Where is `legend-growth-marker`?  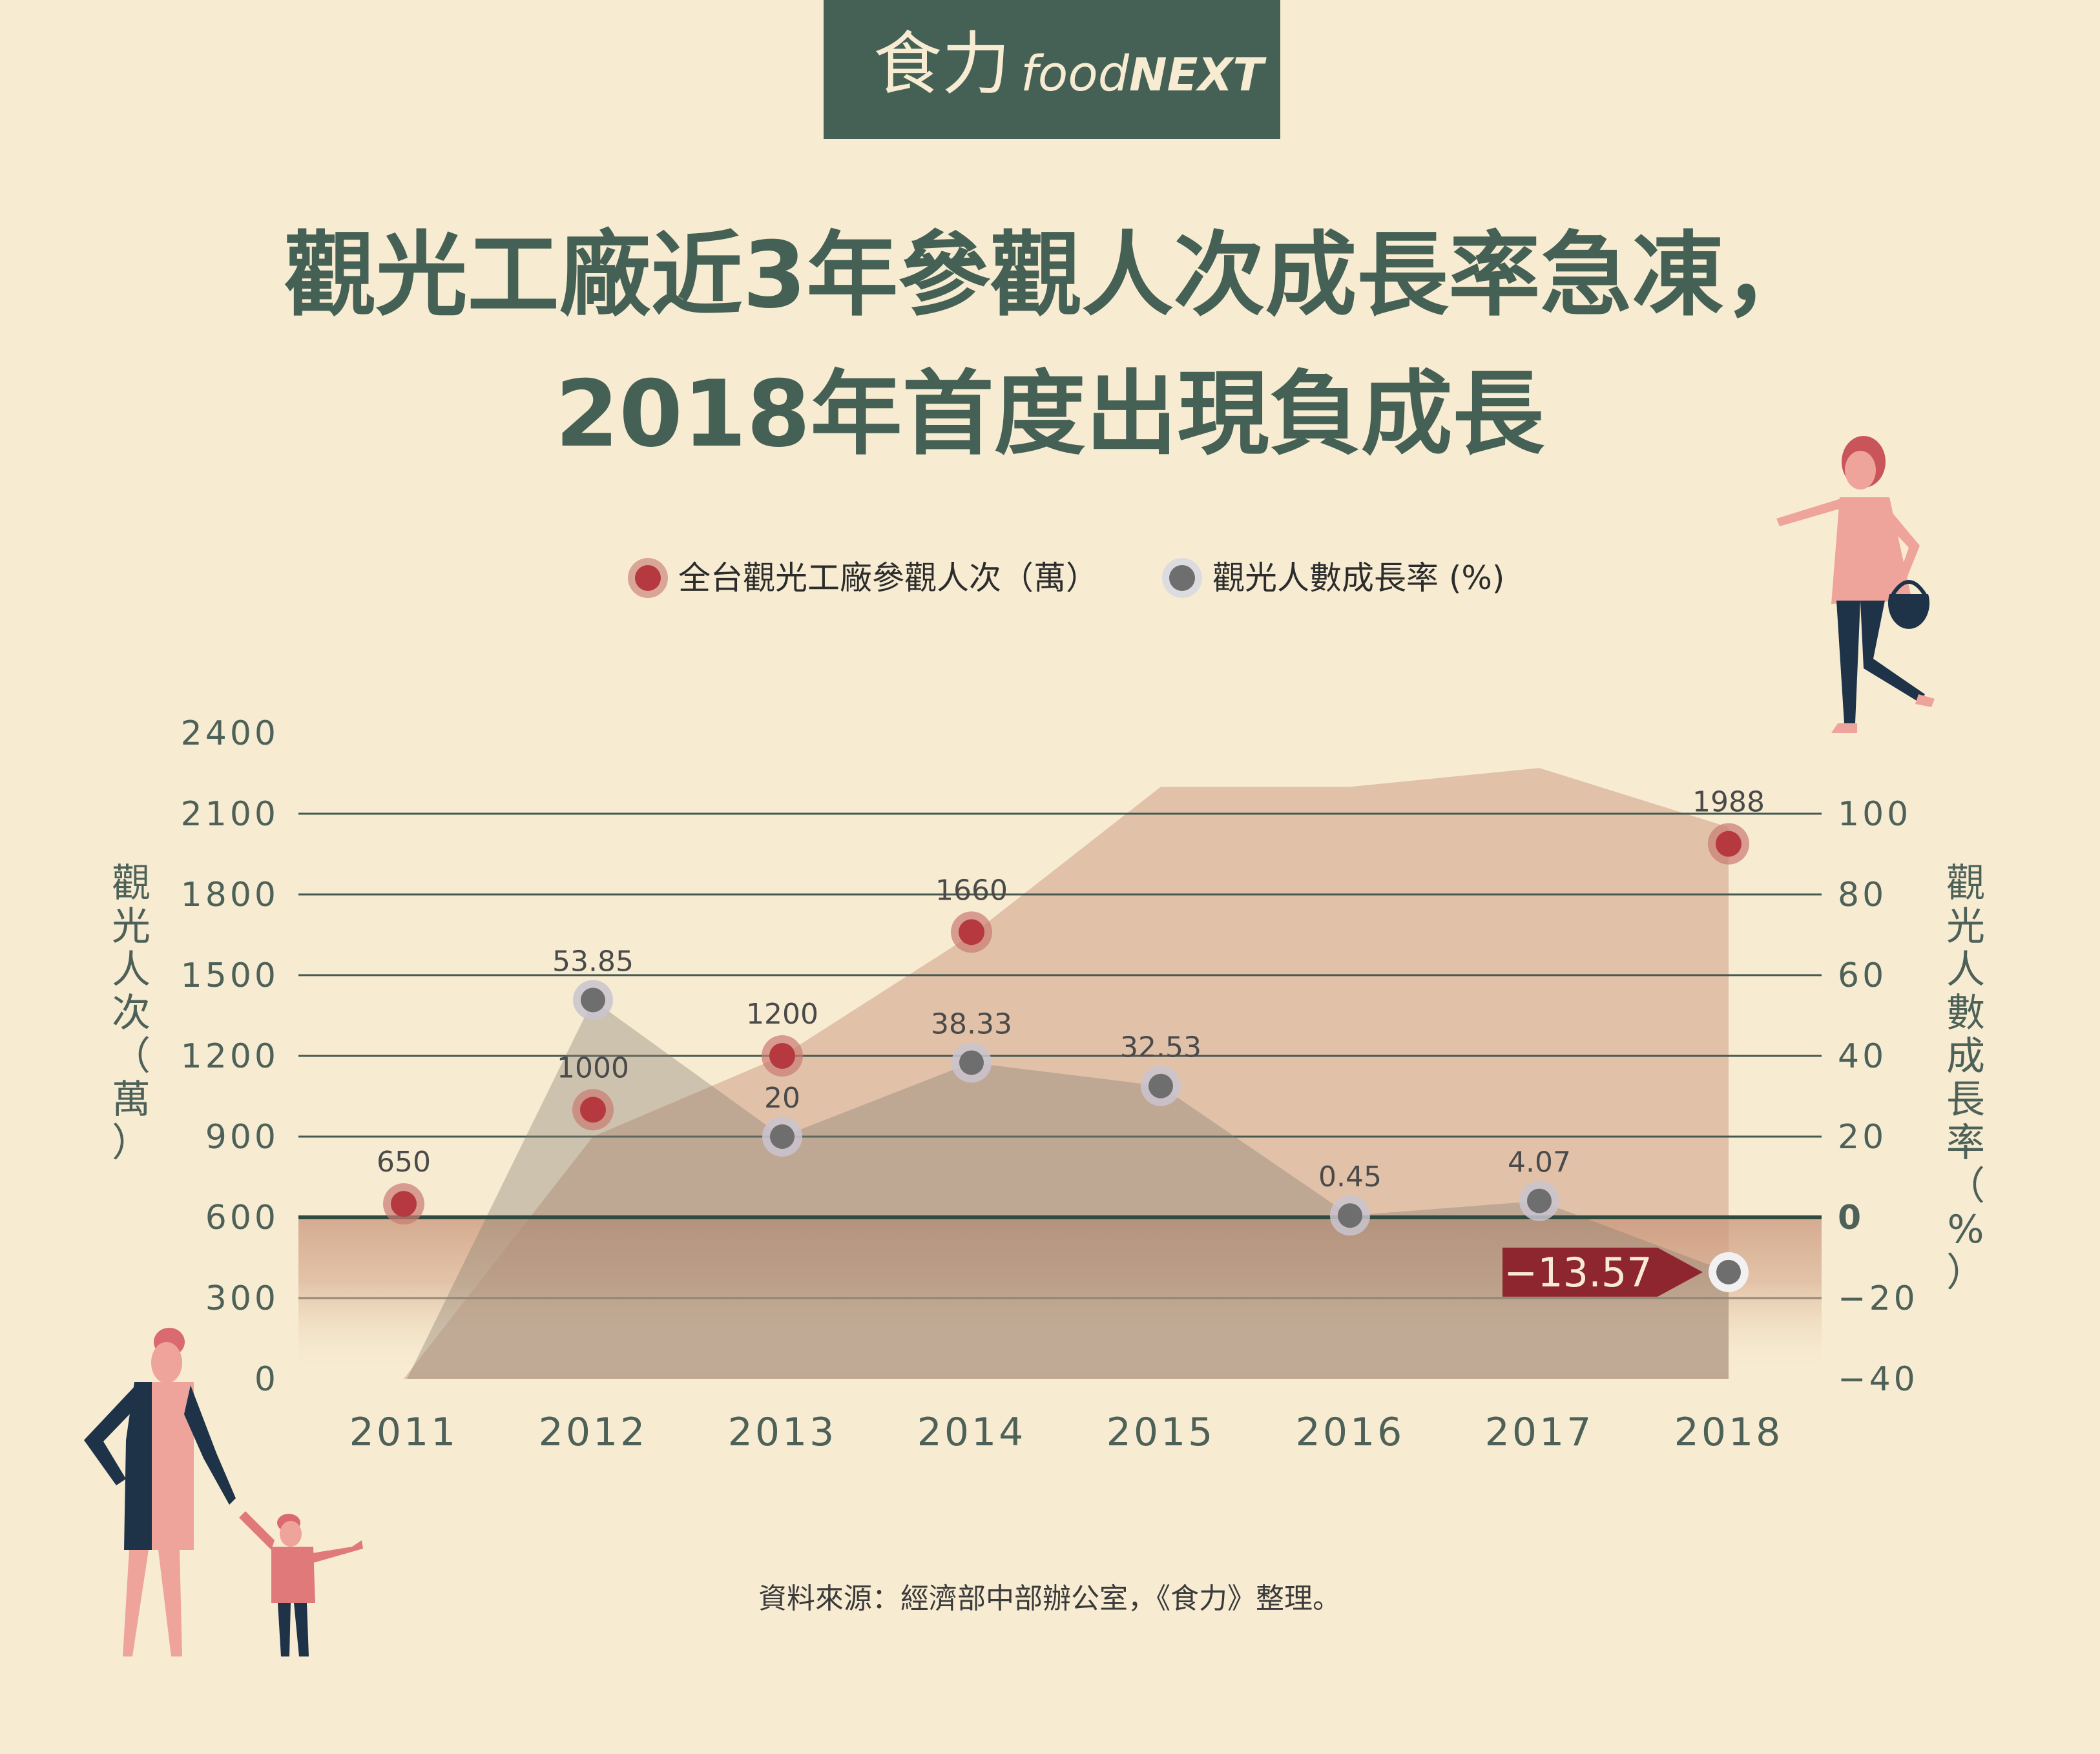
legend-growth-marker is located at coordinates (1182, 578).